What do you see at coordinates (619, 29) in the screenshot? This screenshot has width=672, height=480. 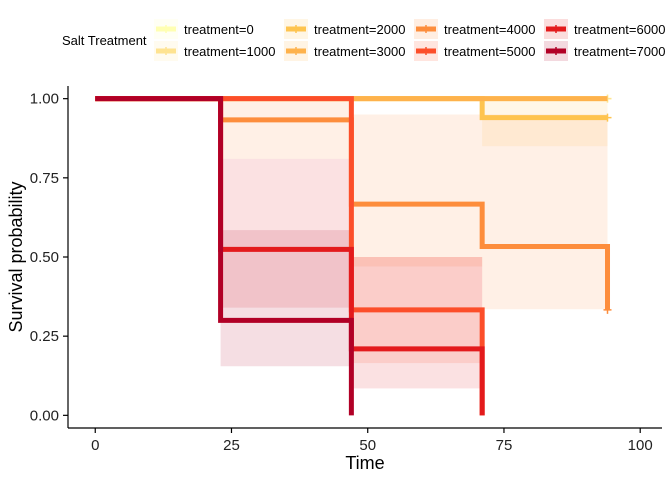 I see `legend-label: treatment=6000` at bounding box center [619, 29].